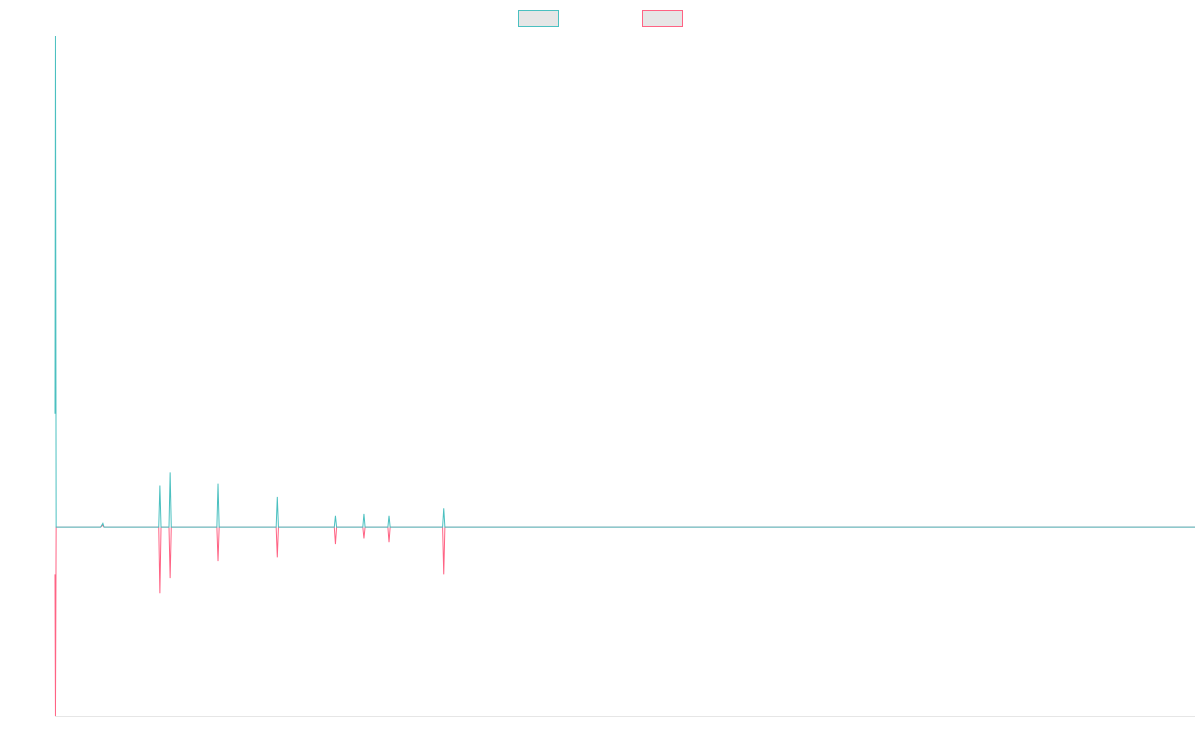 This screenshot has height=750, width=1200. Describe the element at coordinates (600, 18) in the screenshot. I see `legend` at that location.